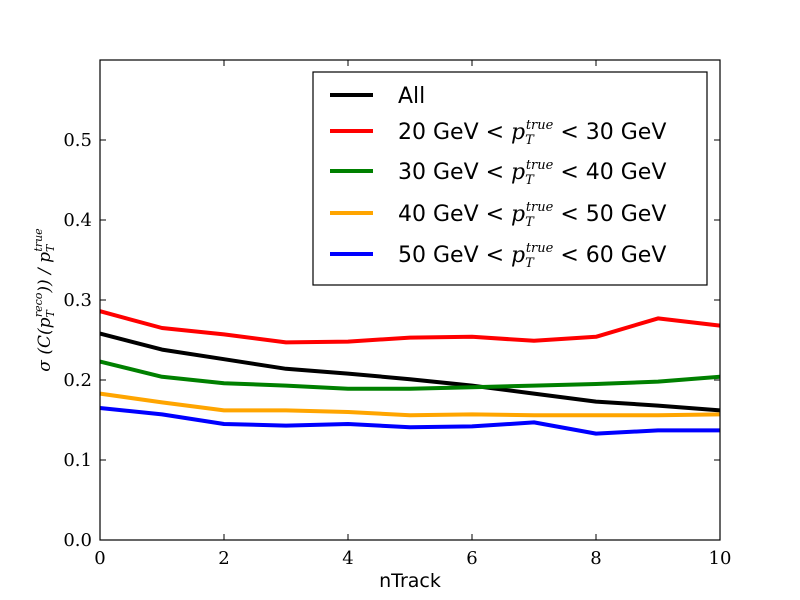  What do you see at coordinates (532, 133) in the screenshot?
I see `legend-entry-1: 20 GeV < pTtrue < 30 GeV` at bounding box center [532, 133].